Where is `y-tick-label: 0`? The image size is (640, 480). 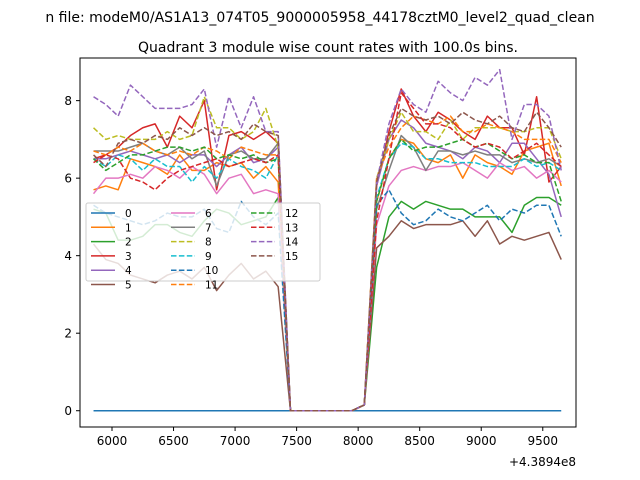 y-tick-label: 0 is located at coordinates (68, 411).